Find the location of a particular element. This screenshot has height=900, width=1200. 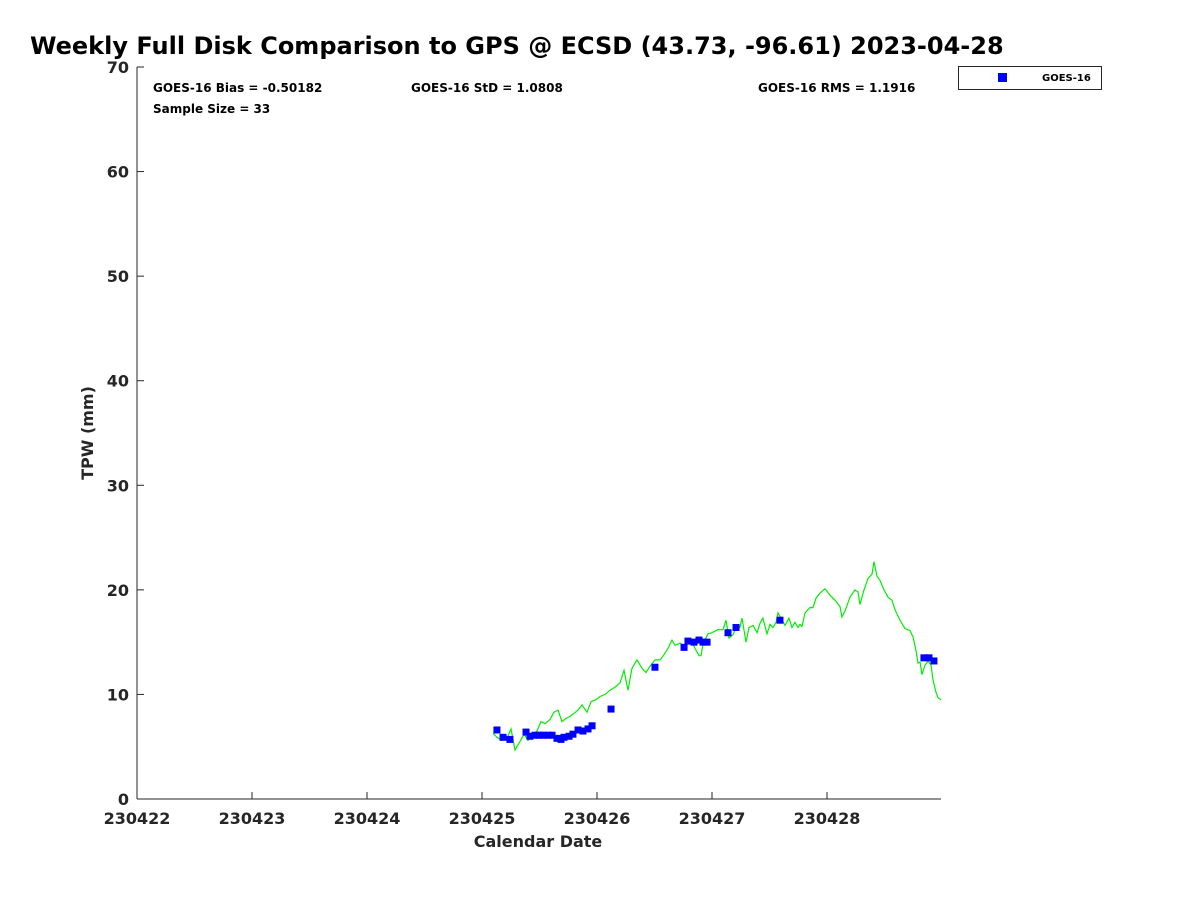

y-axis-label: TPW (mm) is located at coordinates (87, 433).